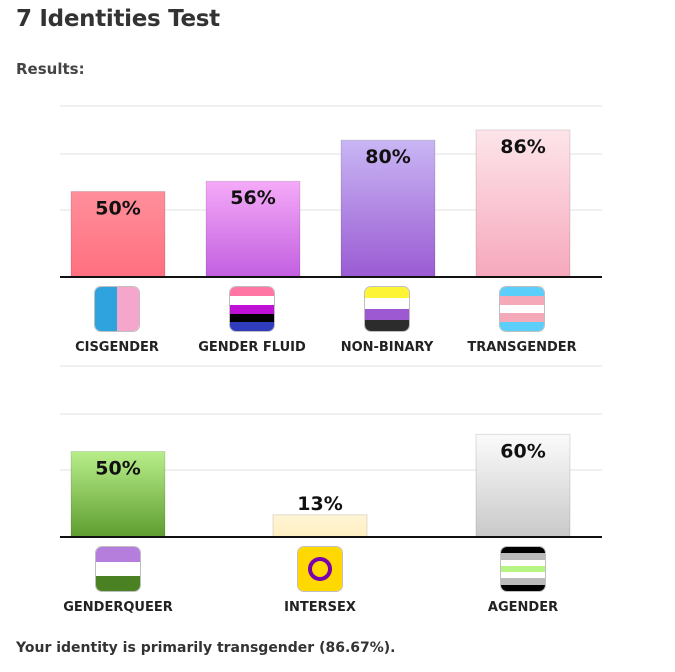  Describe the element at coordinates (117, 209) in the screenshot. I see `value-label-cisgender: 50%` at that location.